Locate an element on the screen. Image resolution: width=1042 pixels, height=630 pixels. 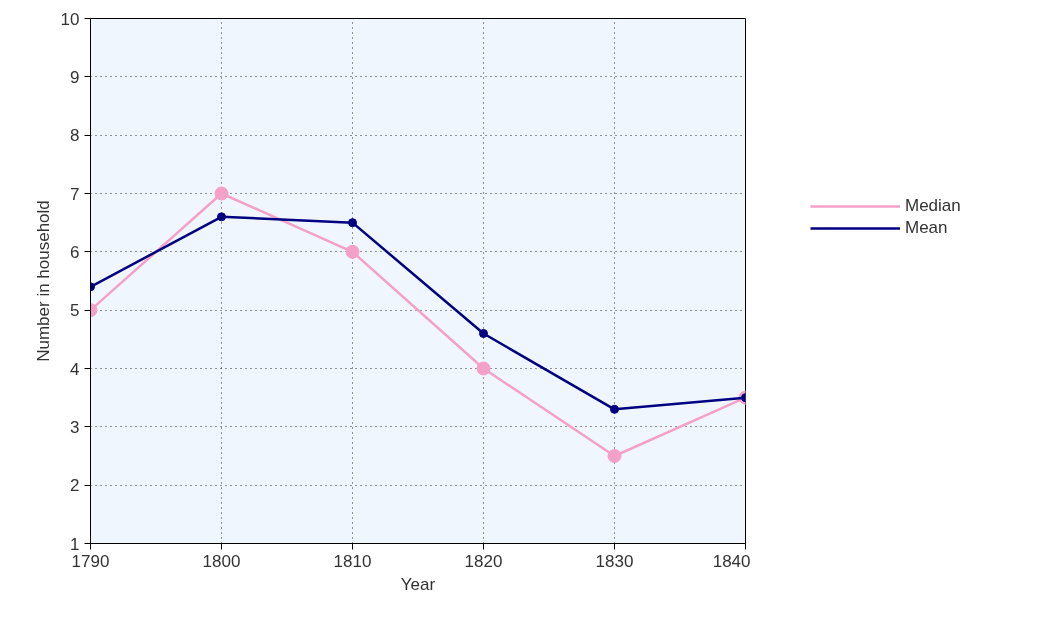
y-axis-title: Number in household is located at coordinates (43, 281).